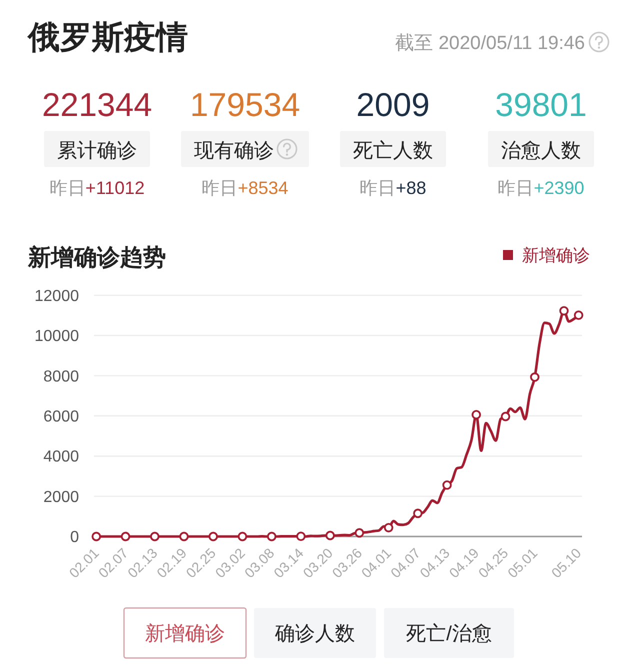  Describe the element at coordinates (393, 104) in the screenshot. I see `data-label: 2009` at that location.